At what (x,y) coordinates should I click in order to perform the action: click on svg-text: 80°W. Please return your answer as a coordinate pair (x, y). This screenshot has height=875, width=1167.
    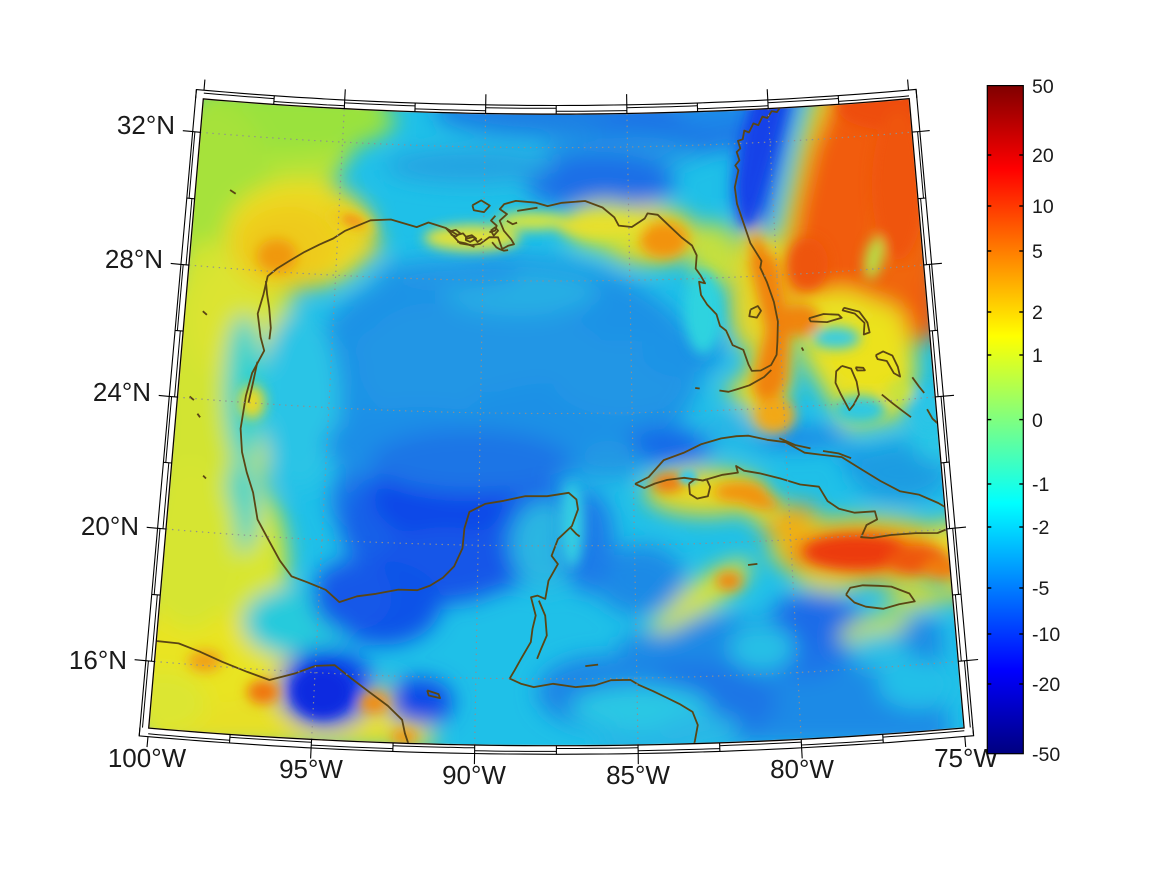
    Looking at the image, I should click on (802, 769).